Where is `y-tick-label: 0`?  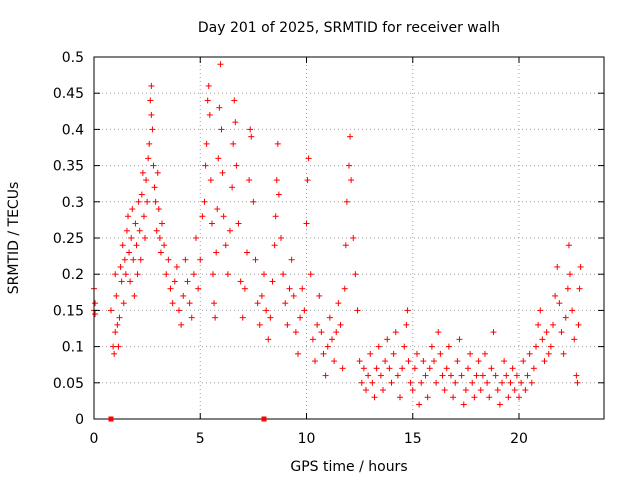 y-tick-label: 0 is located at coordinates (79, 420).